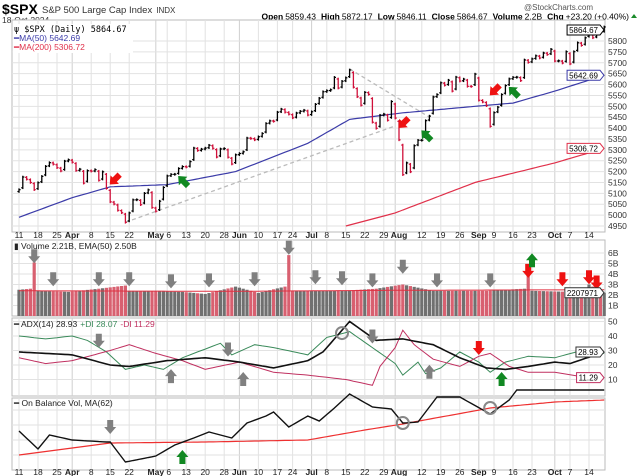  Describe the element at coordinates (129, 235) in the screenshot. I see `x-tick-label: 22` at that location.